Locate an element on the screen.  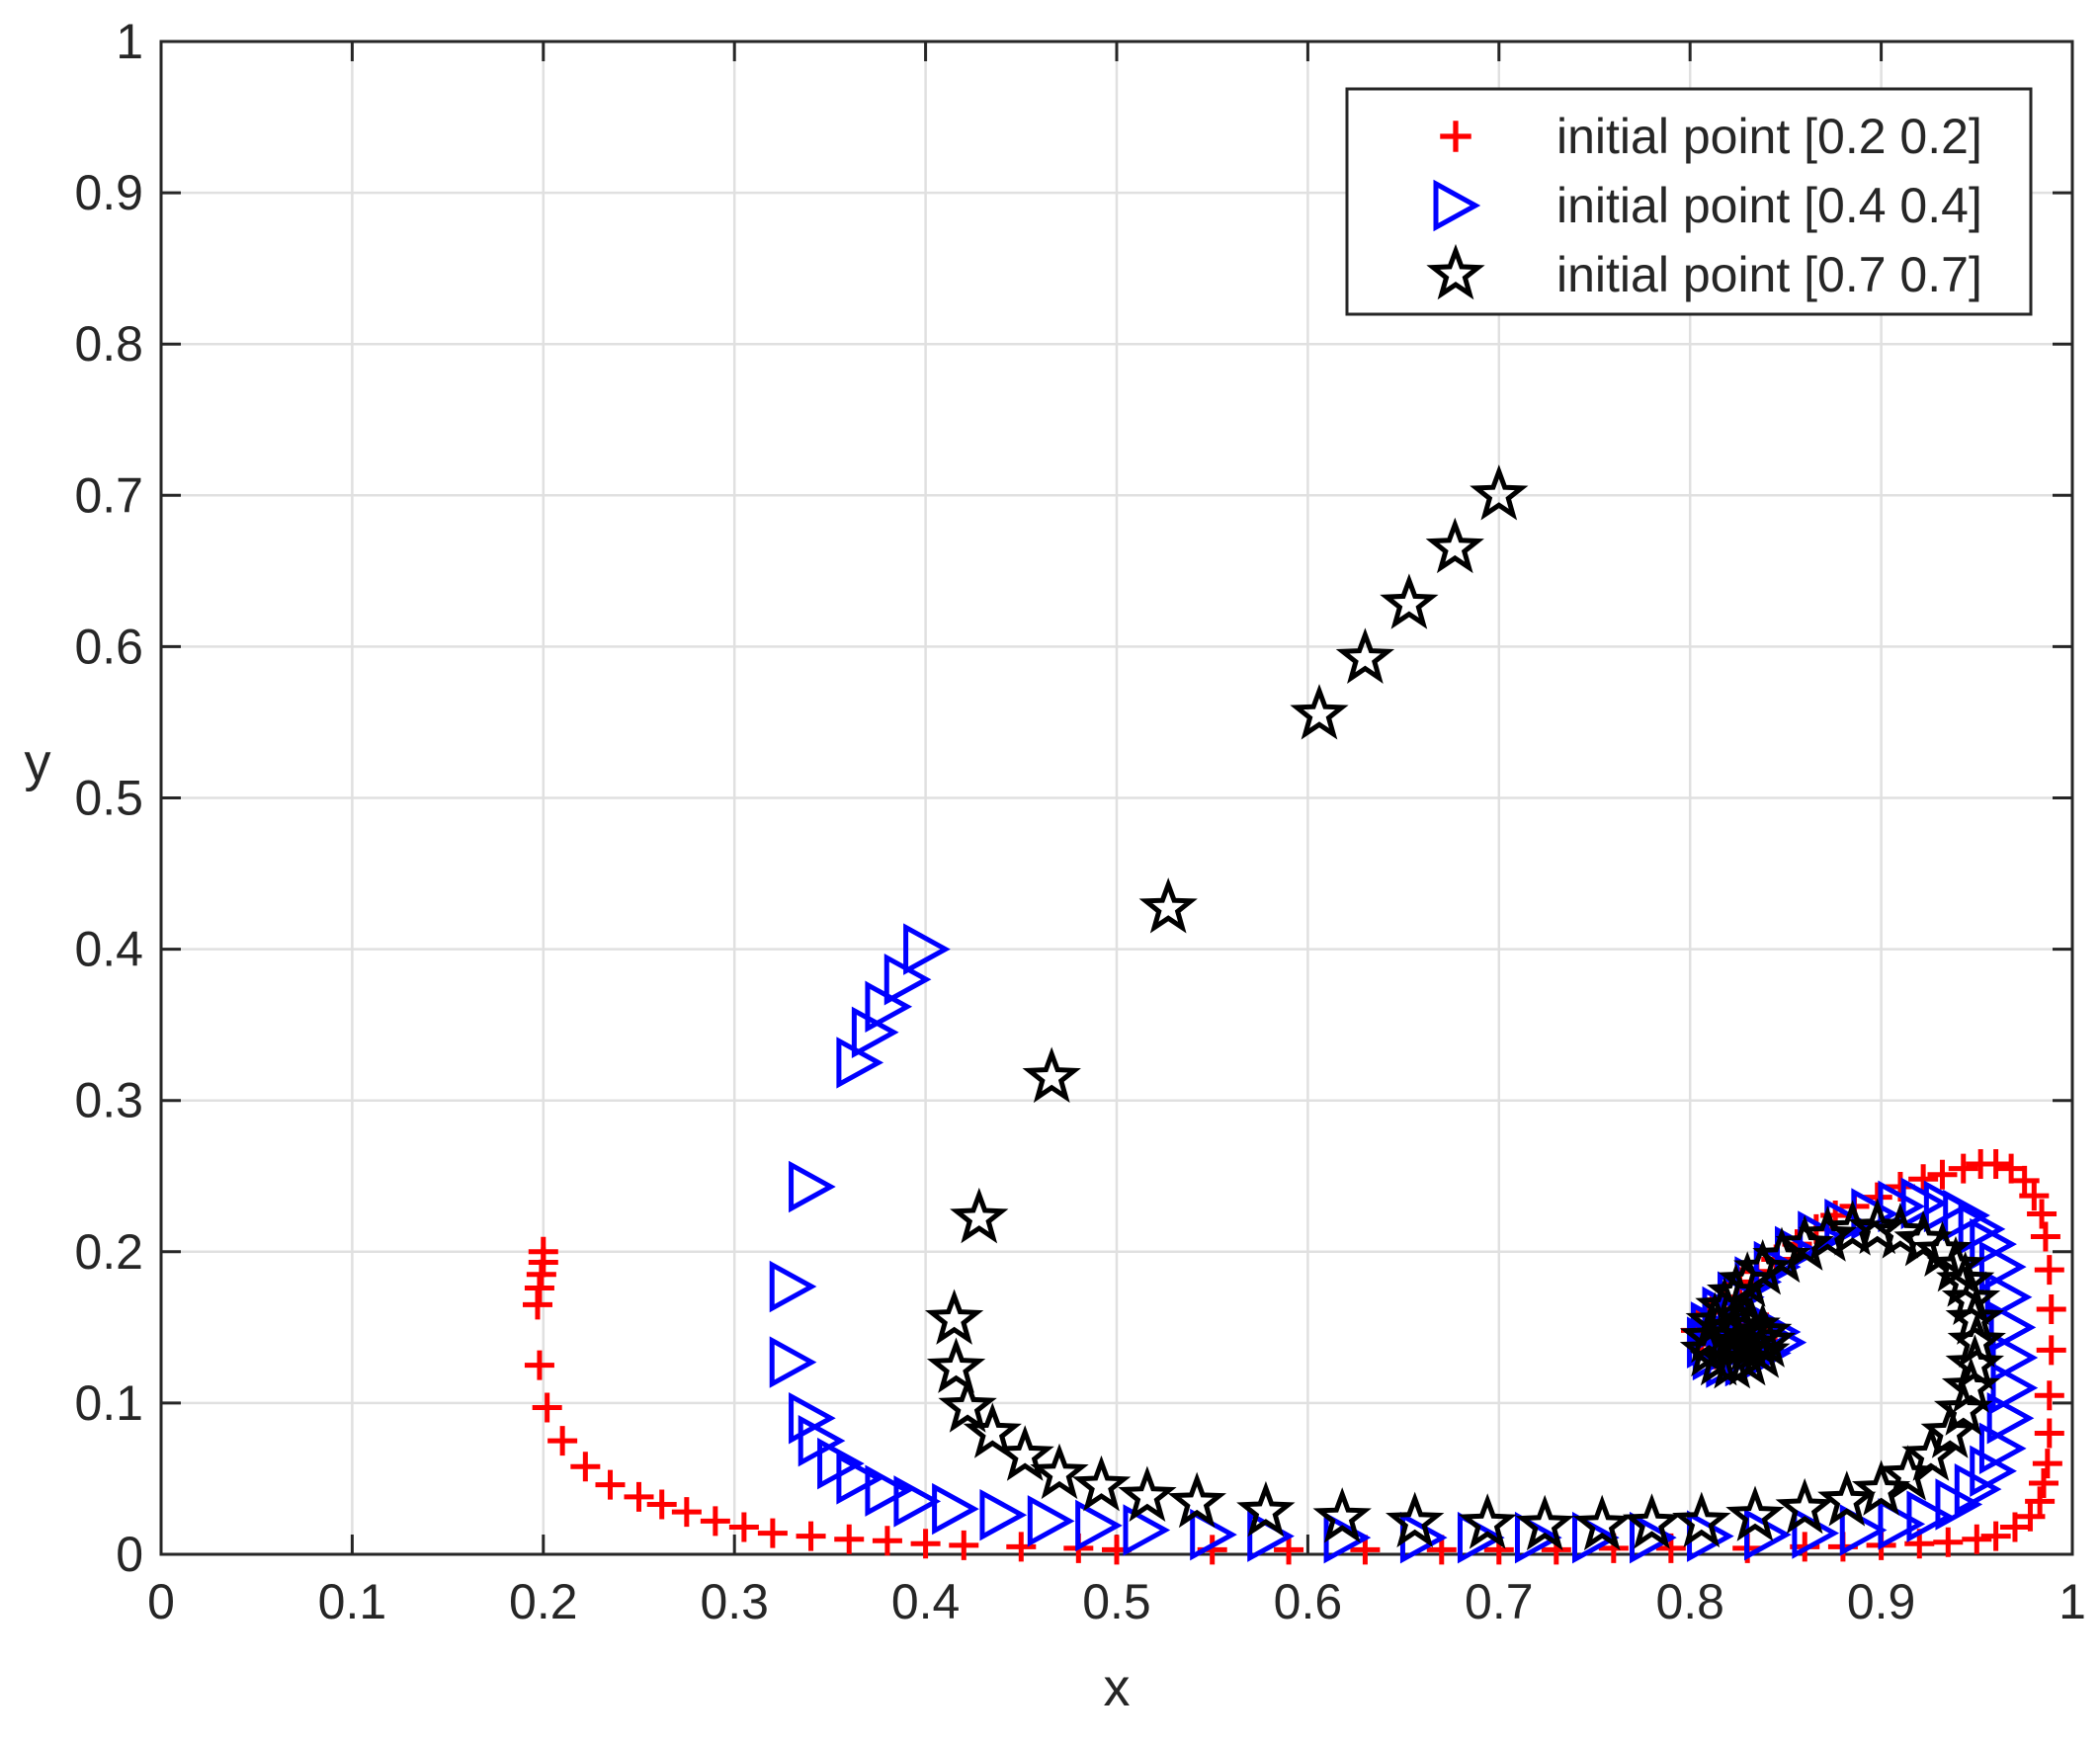
x-tick-label: 0.2 is located at coordinates (543, 1601).